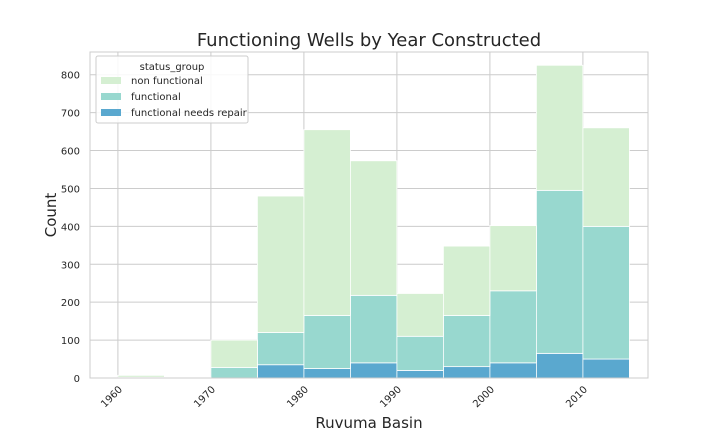  I want to click on y-tick-label: 400, so click(70, 227).